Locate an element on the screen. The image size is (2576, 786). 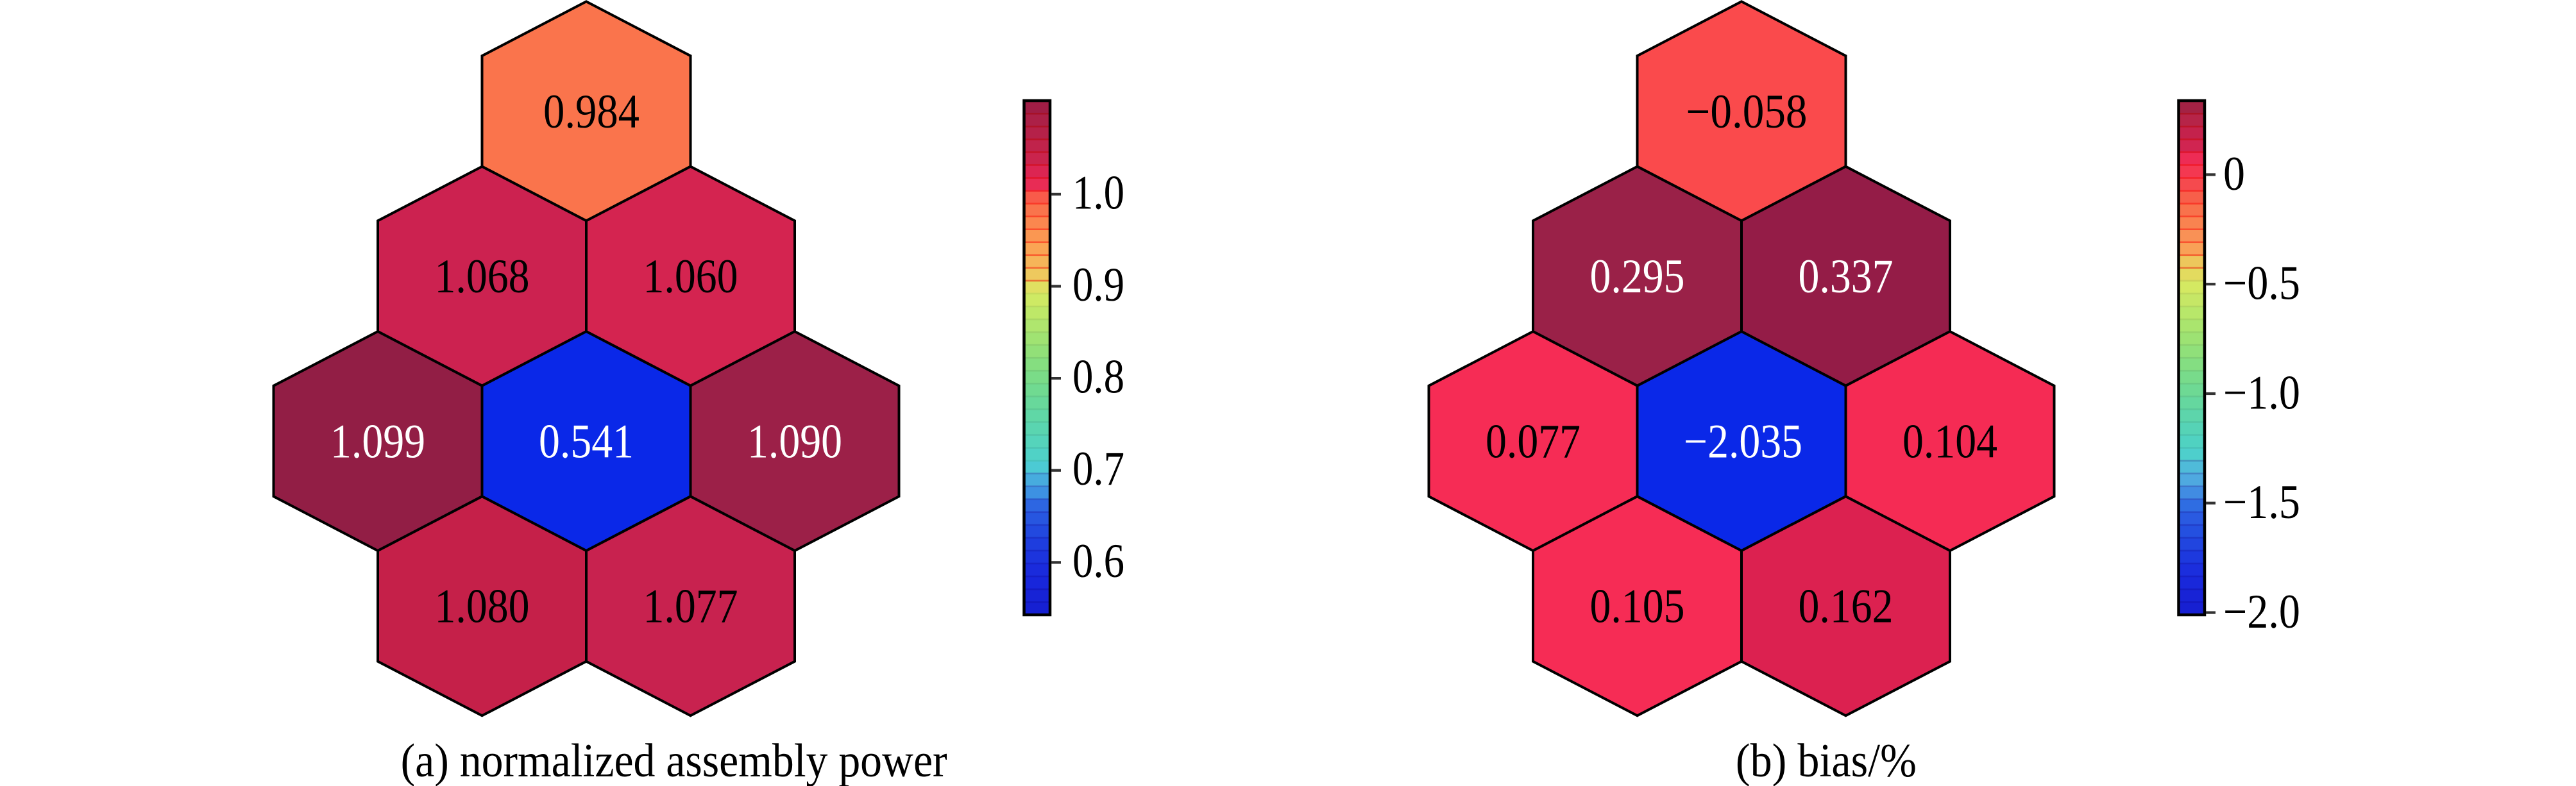
svg-text: 0.541 is located at coordinates (586, 441).